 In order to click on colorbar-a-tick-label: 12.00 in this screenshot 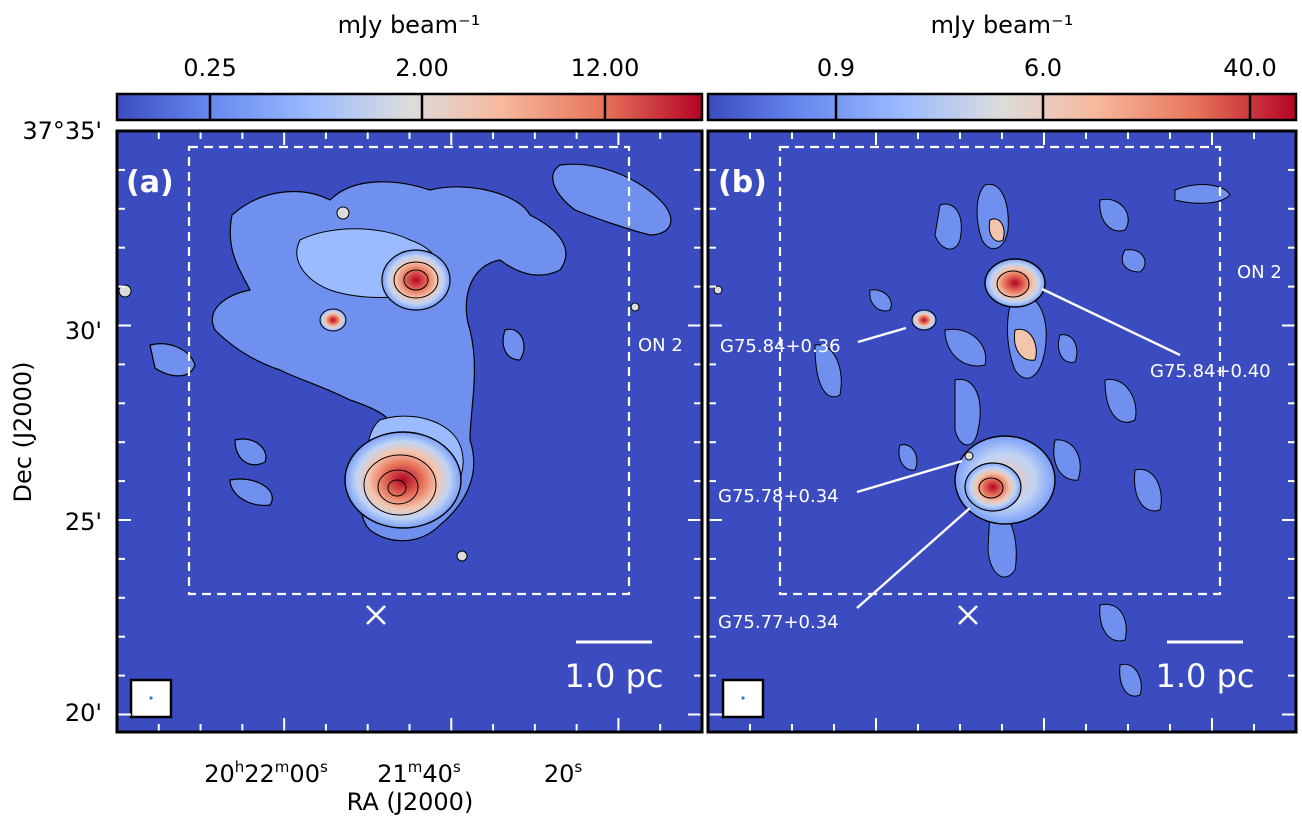, I will do `click(605, 68)`.